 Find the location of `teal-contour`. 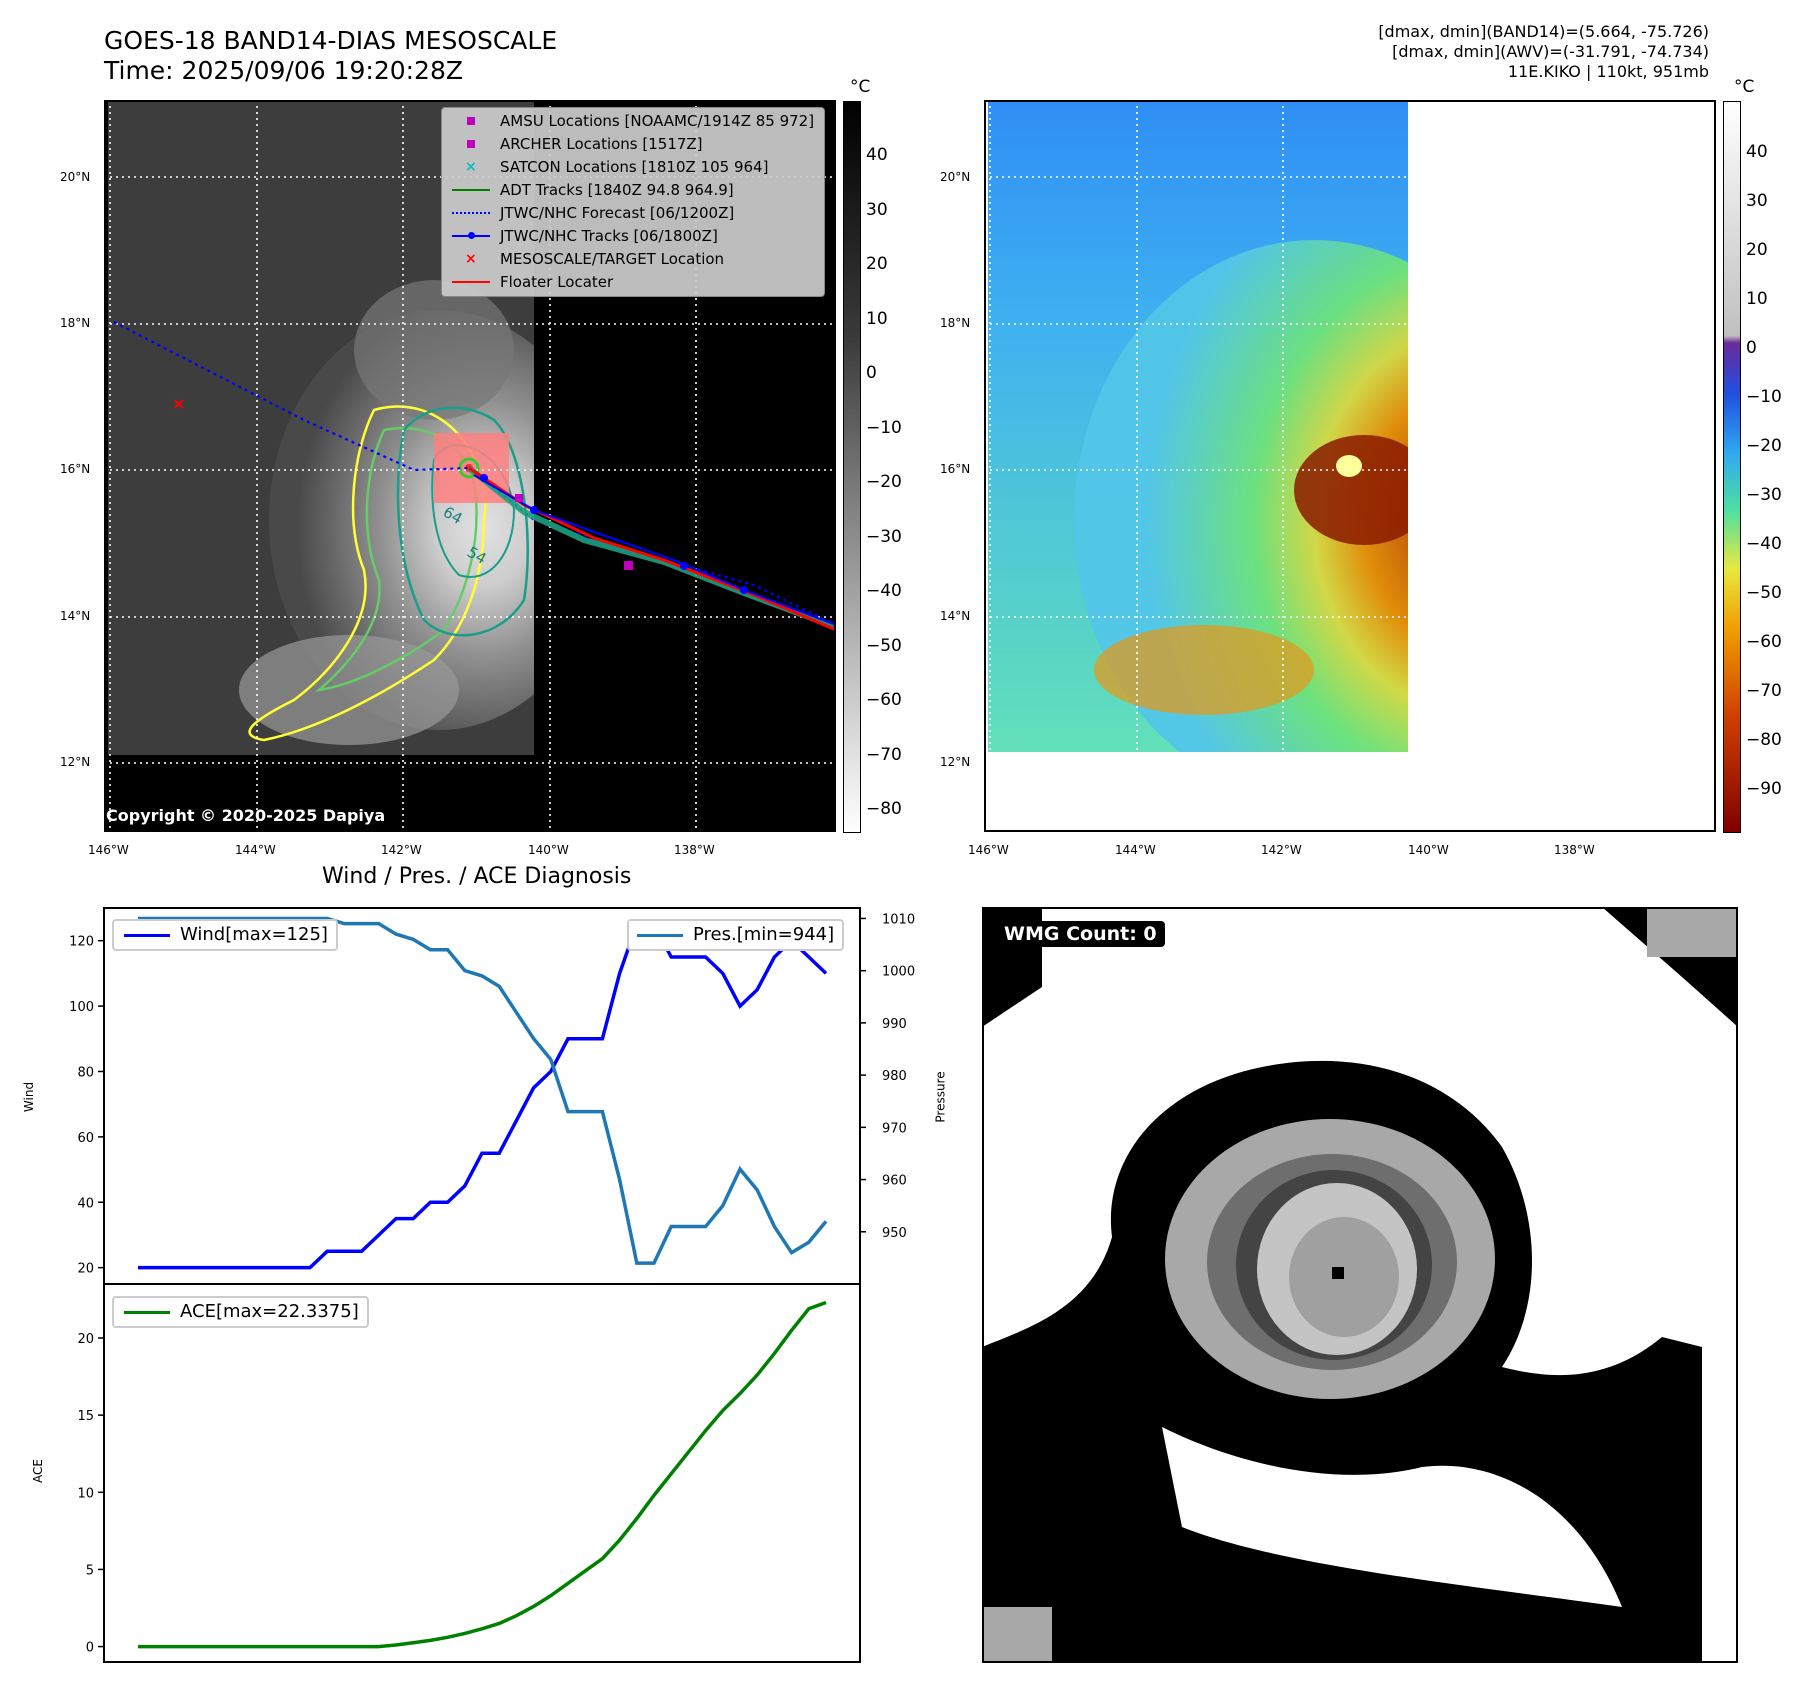

teal-contour is located at coordinates (462, 521).